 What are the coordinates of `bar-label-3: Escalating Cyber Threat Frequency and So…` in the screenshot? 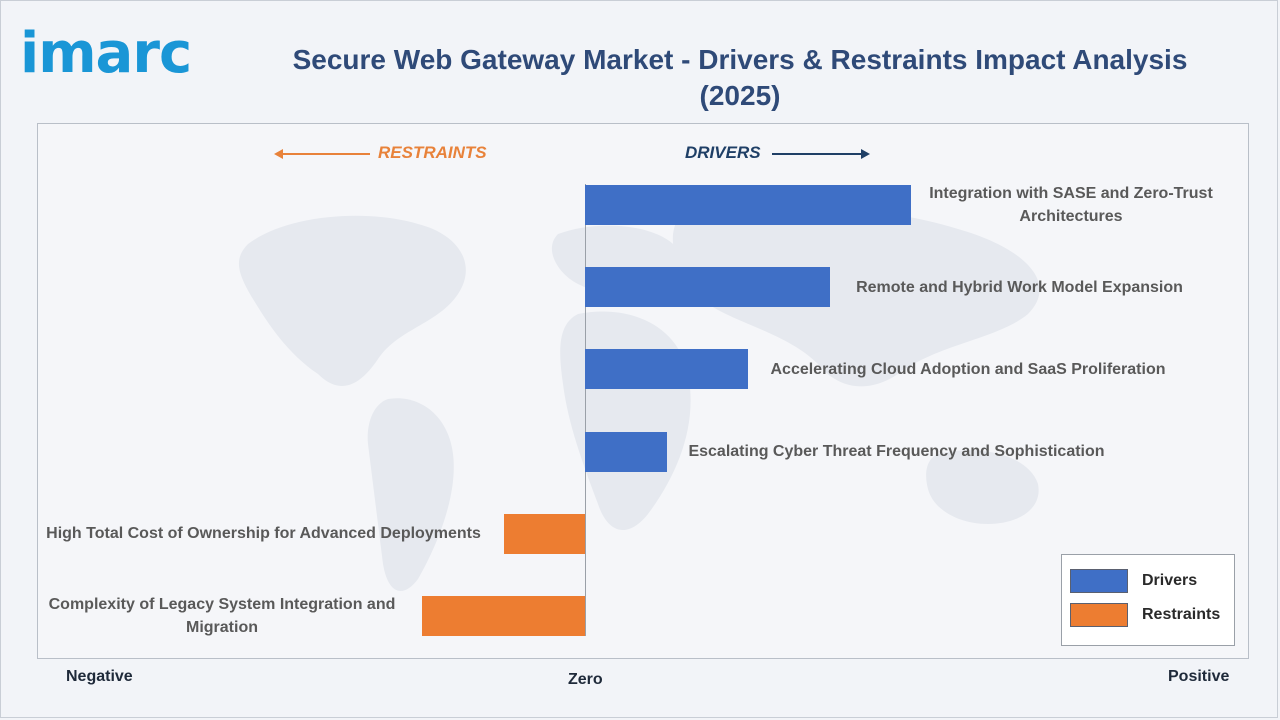 It's located at (896, 452).